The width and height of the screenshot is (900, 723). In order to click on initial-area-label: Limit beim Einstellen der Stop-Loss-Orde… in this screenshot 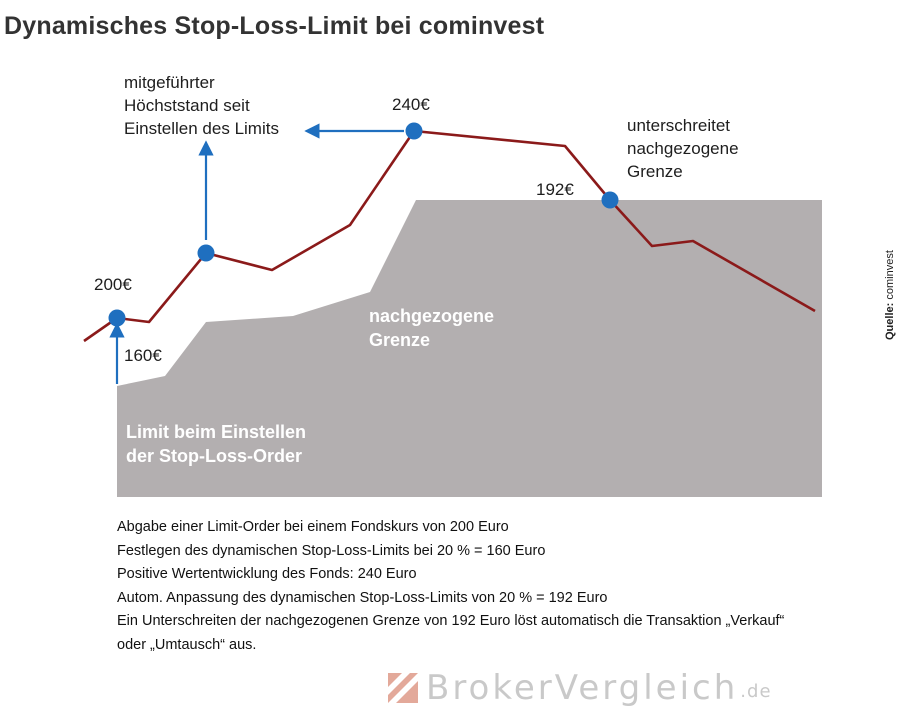, I will do `click(216, 444)`.